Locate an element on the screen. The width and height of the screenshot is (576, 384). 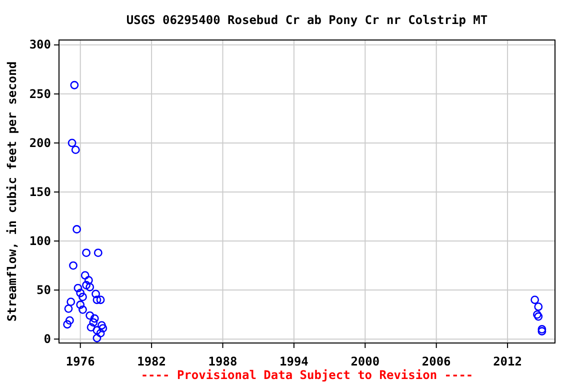
y-tick-label: 250 is located at coordinates (40, 93).